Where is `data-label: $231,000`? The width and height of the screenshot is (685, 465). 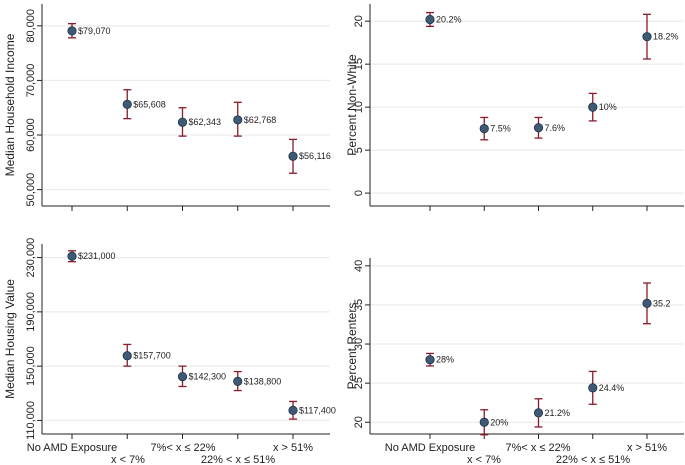 data-label: $231,000 is located at coordinates (97, 256).